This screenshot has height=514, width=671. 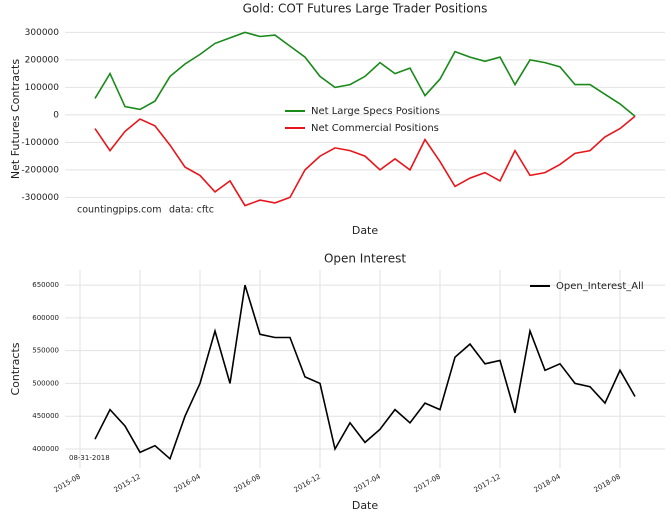 I want to click on y-tick-label: 200000, so click(x=42, y=60).